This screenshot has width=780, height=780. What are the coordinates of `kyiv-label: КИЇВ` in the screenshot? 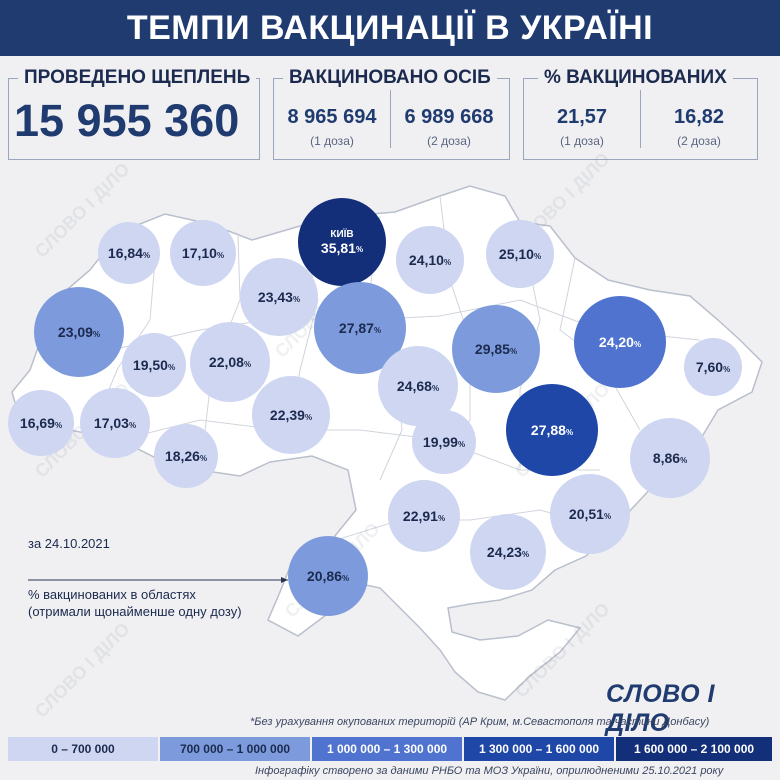 It's located at (342, 234).